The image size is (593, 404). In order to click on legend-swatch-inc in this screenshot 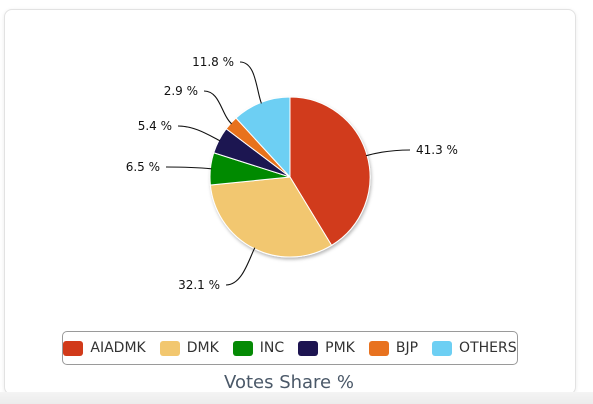, I will do `click(242, 348)`.